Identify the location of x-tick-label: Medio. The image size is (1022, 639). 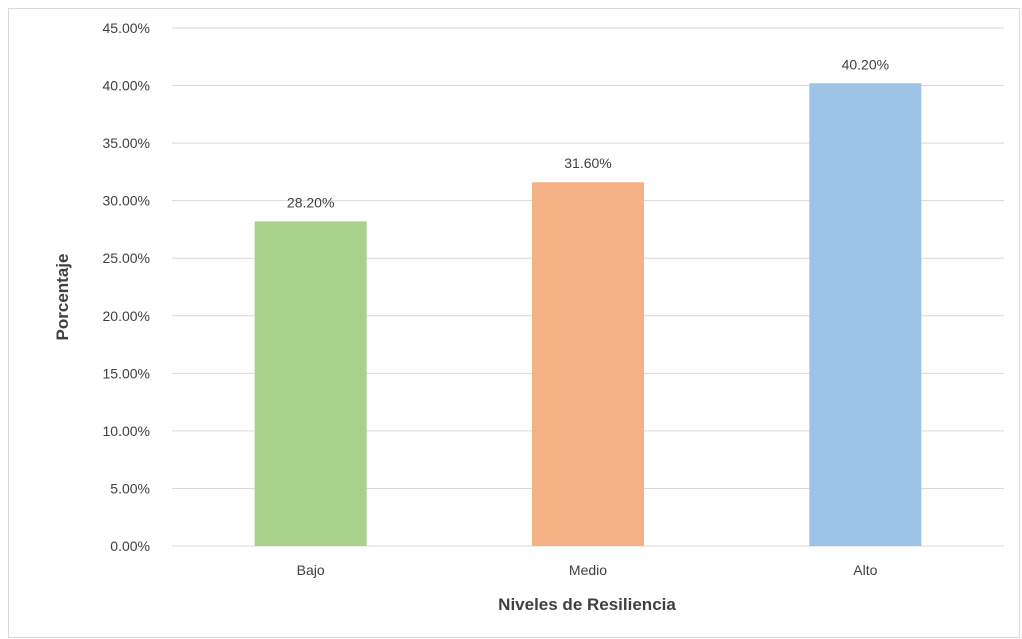
(588, 570).